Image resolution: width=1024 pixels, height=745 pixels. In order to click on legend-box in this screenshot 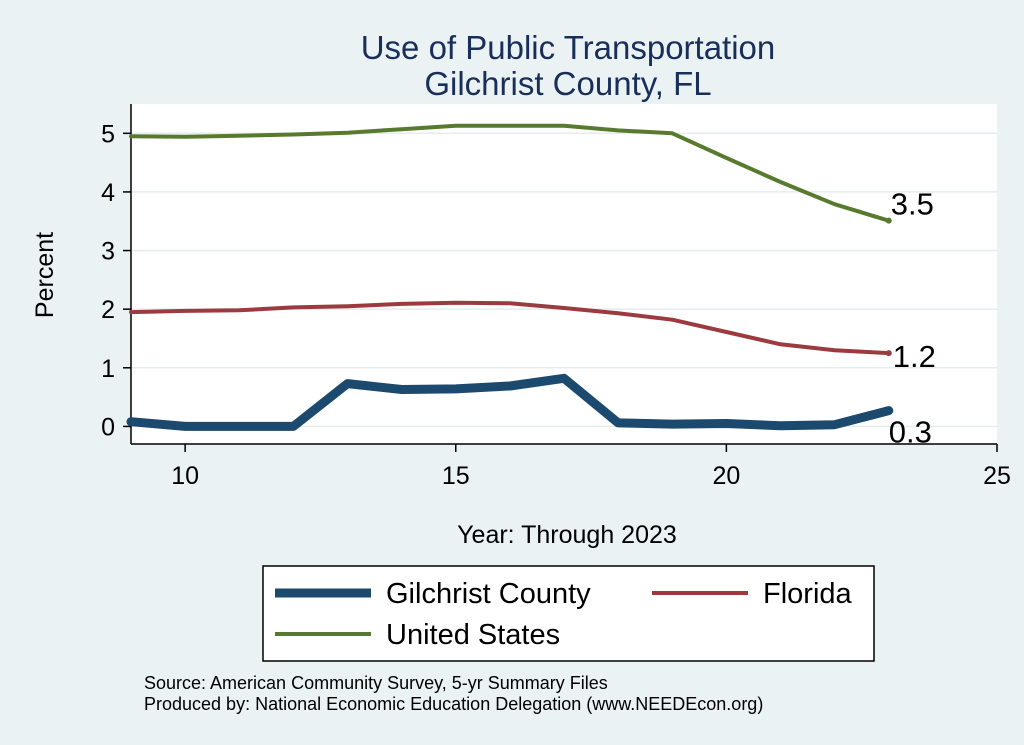, I will do `click(568, 613)`.